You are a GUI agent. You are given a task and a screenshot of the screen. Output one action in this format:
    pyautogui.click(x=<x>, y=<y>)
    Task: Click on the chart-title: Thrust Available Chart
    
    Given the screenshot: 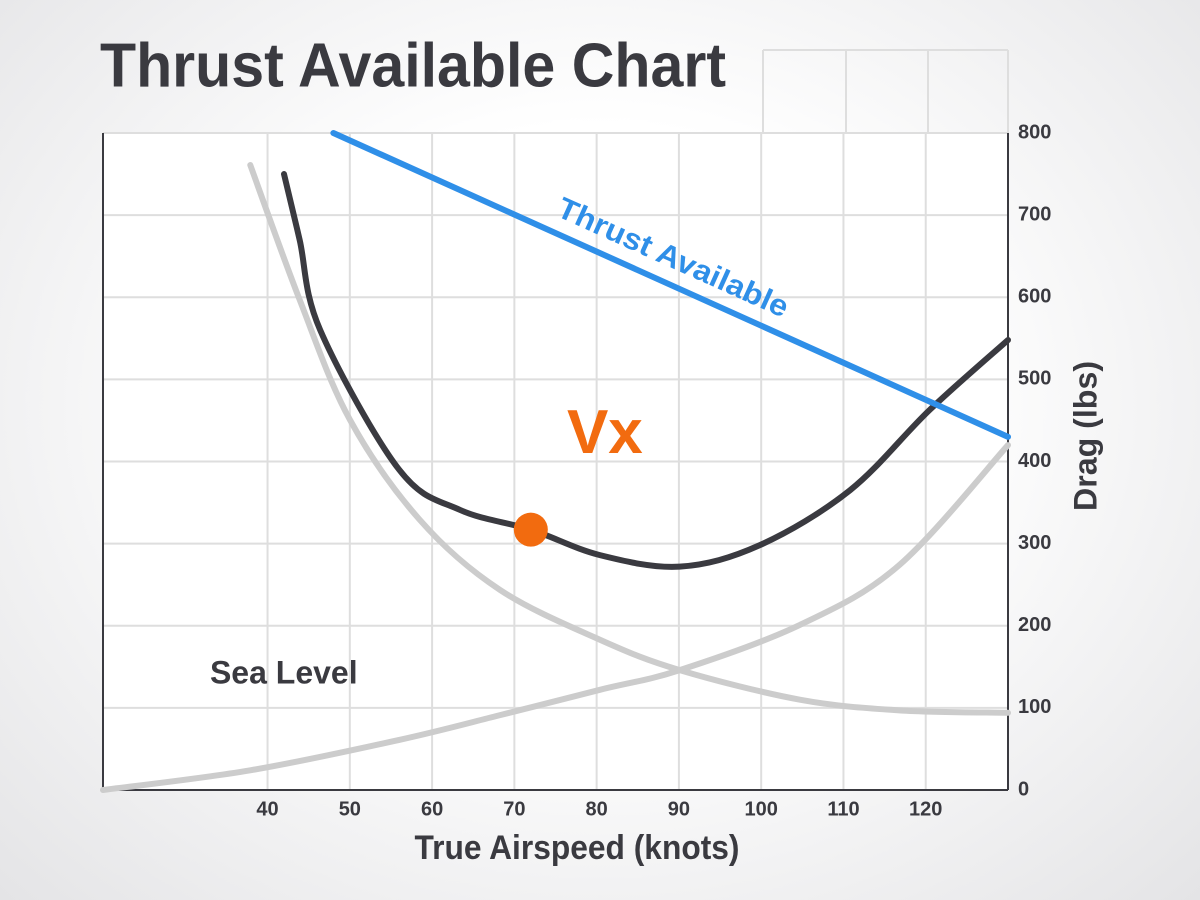 What is the action you would take?
    pyautogui.click(x=413, y=65)
    